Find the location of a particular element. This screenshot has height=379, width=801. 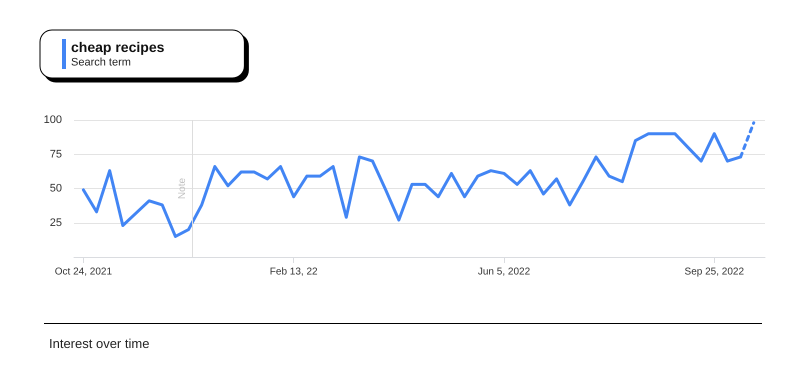

x-tick-label: Jun 5, 2022 is located at coordinates (504, 272).